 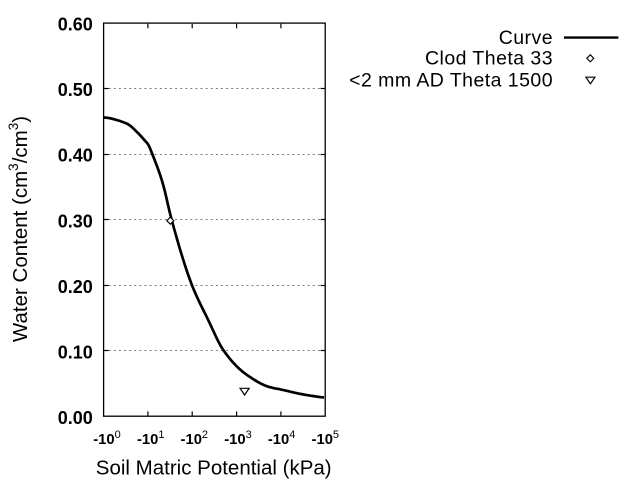 I want to click on svg-text: -100, so click(x=107, y=438).